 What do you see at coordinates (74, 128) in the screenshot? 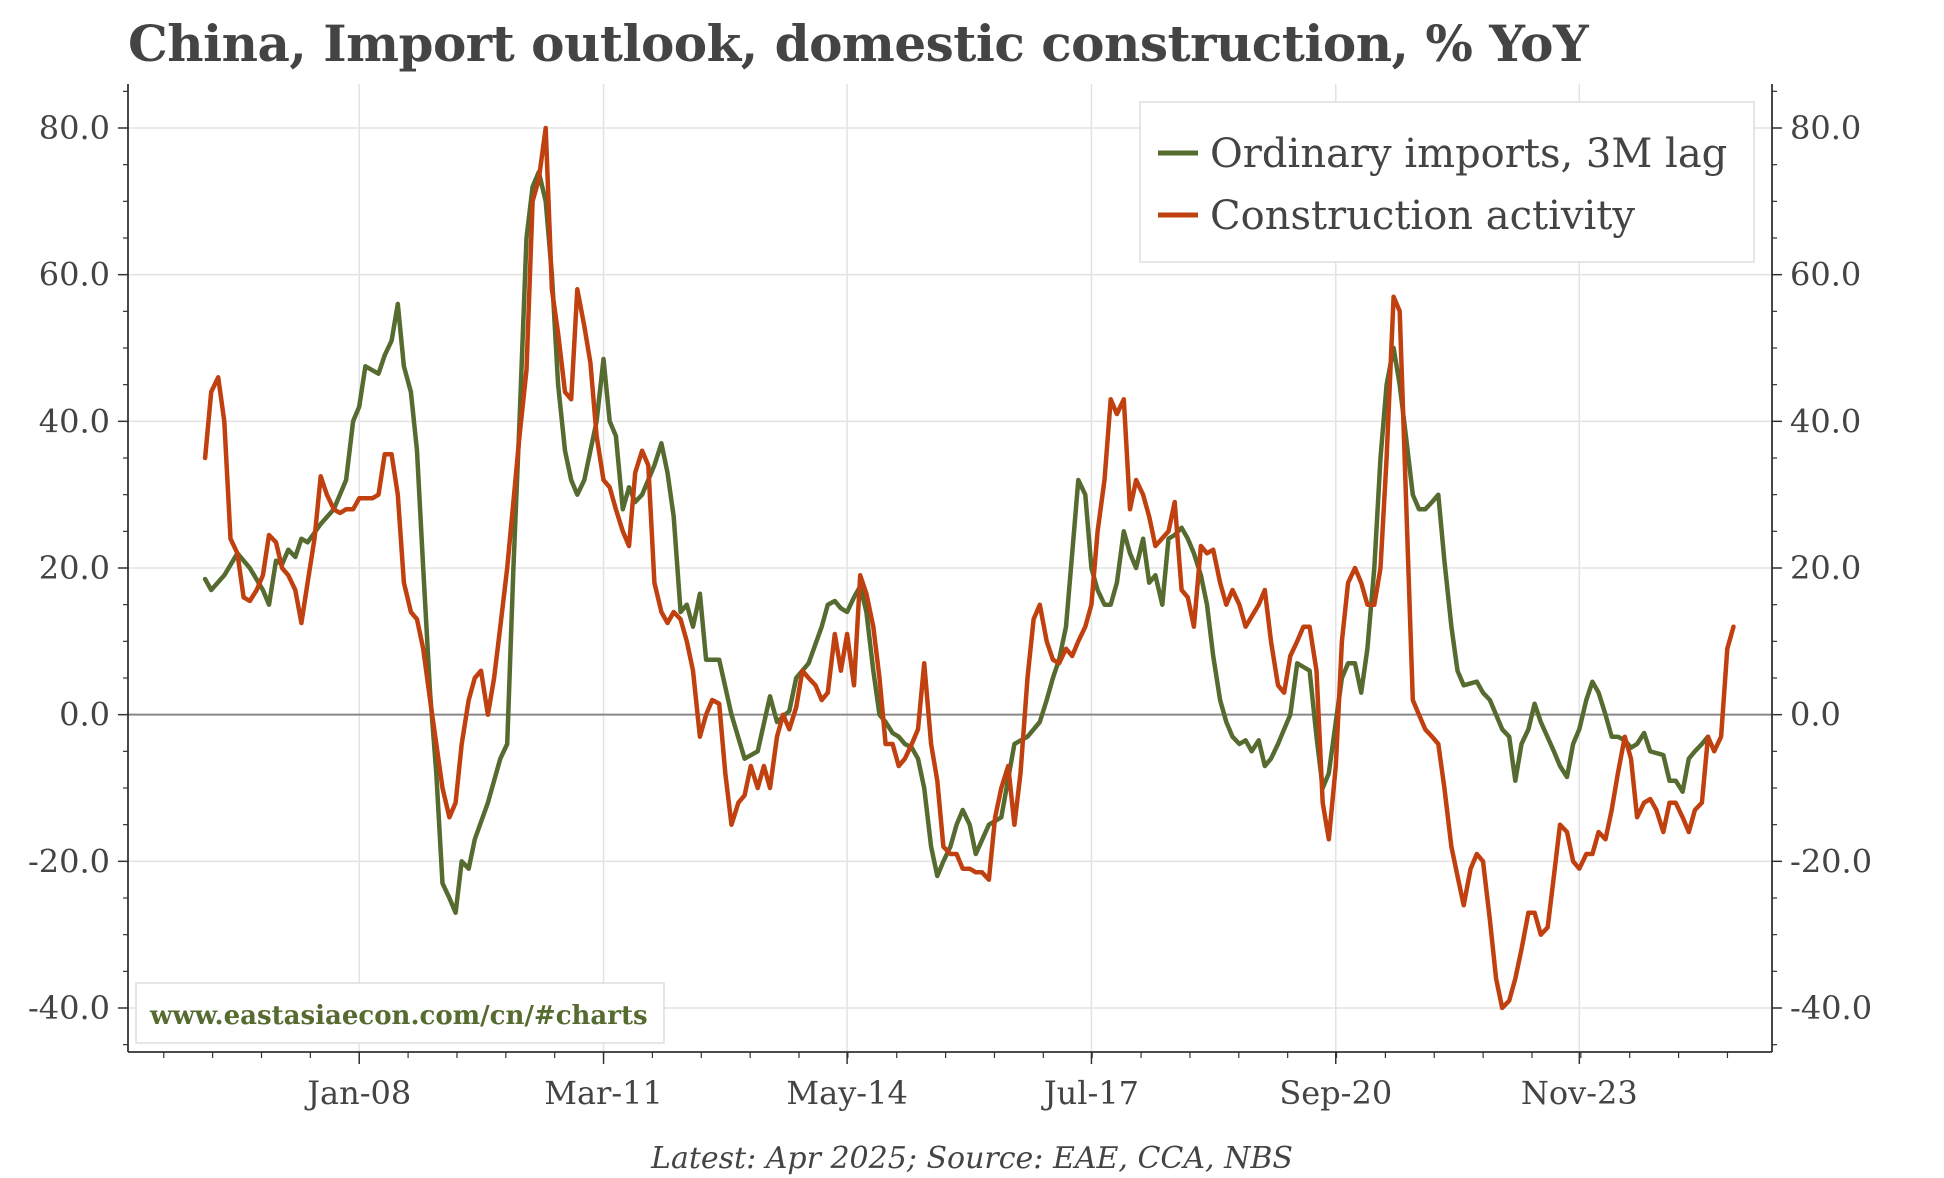
I see `y-tick-label-left: 80.0` at bounding box center [74, 128].